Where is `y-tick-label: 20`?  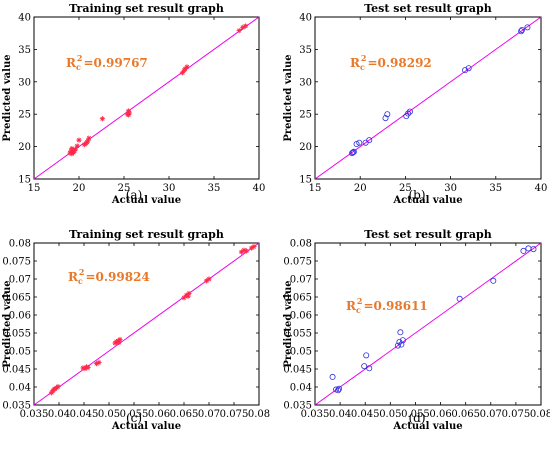 y-tick-label: 20 is located at coordinates (305, 147).